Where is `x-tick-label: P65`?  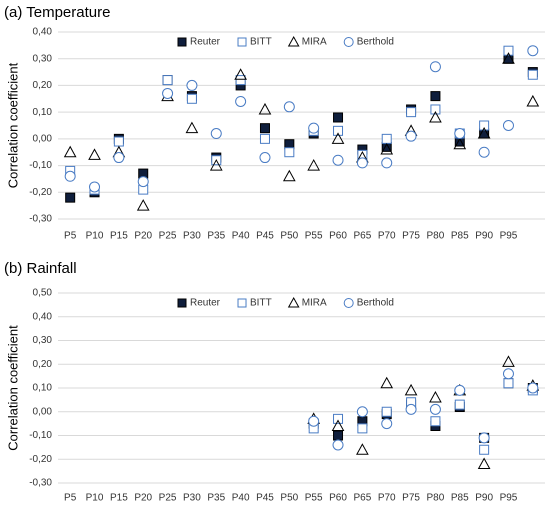 x-tick-label: P65 is located at coordinates (362, 236).